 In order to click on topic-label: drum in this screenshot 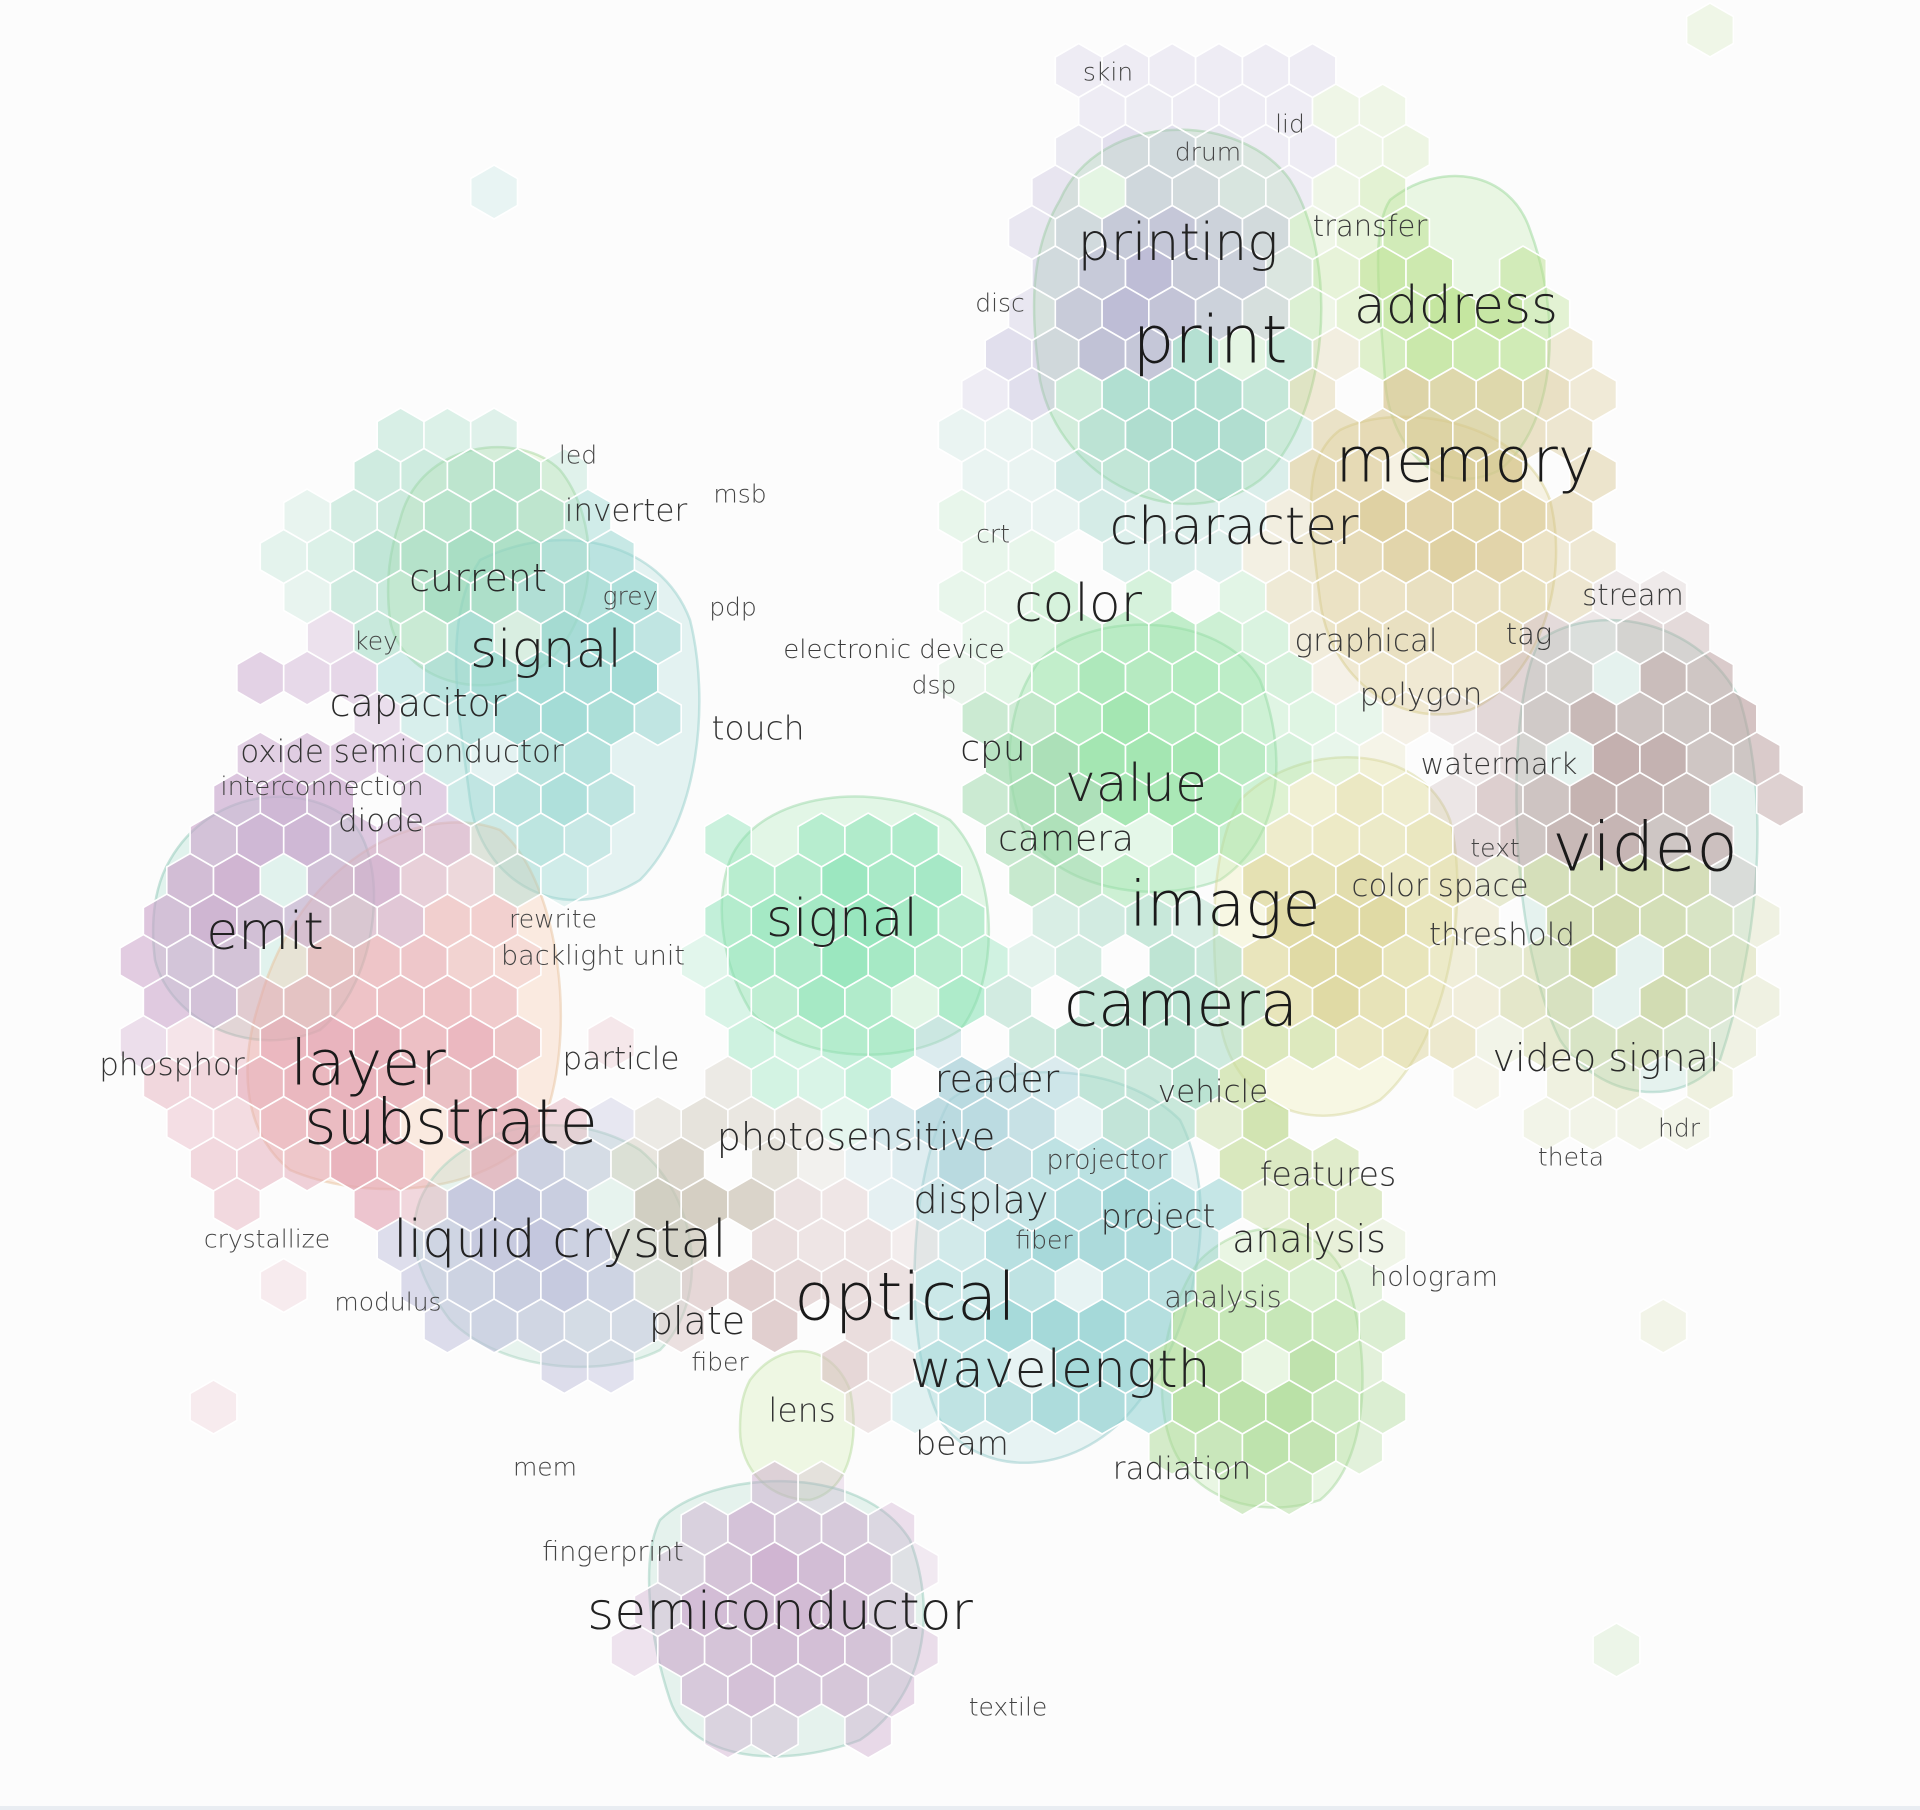, I will do `click(1208, 152)`.